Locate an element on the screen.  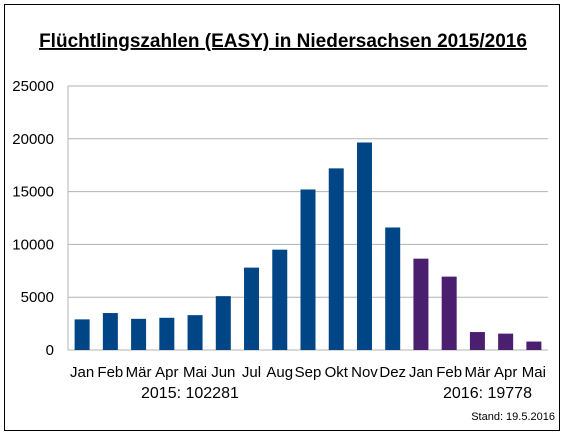
bar-2015-aug is located at coordinates (280, 299).